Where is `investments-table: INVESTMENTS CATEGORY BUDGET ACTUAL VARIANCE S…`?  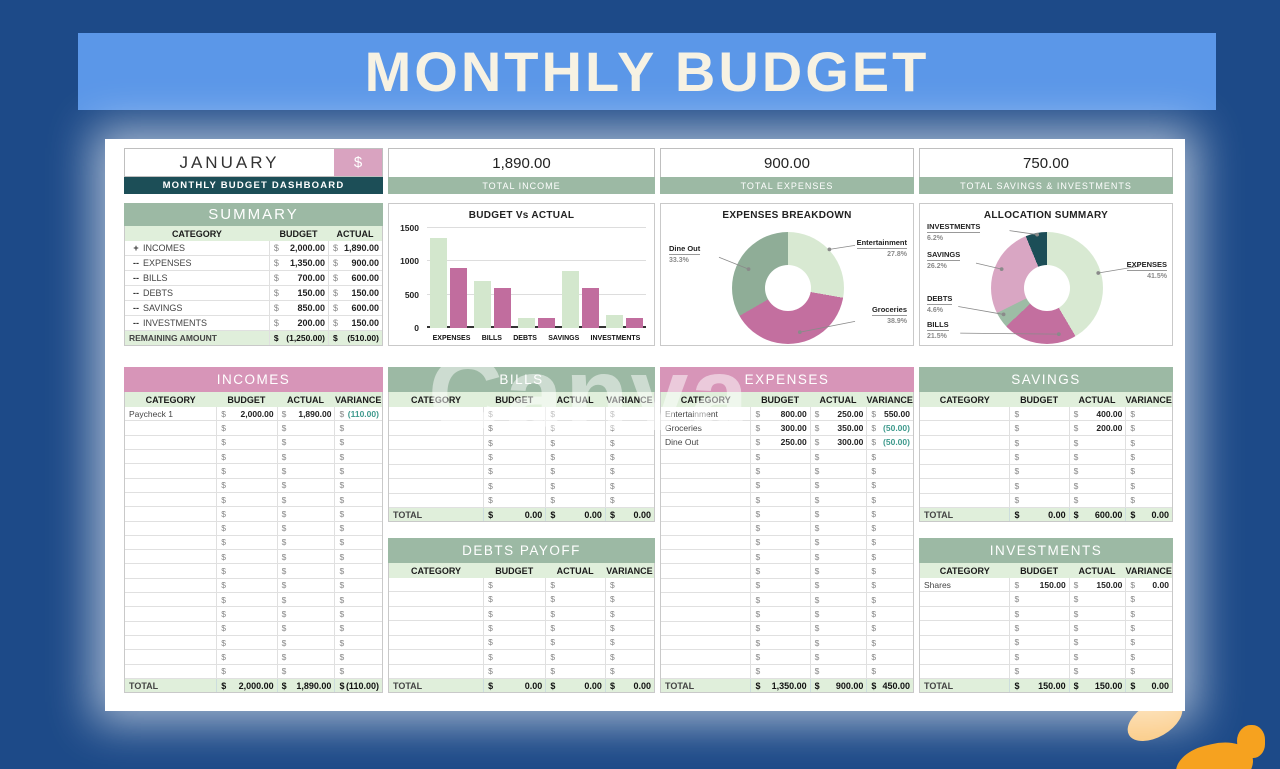
investments-table: INVESTMENTS CATEGORY BUDGET ACTUAL VARIANCE S… is located at coordinates (1046, 615).